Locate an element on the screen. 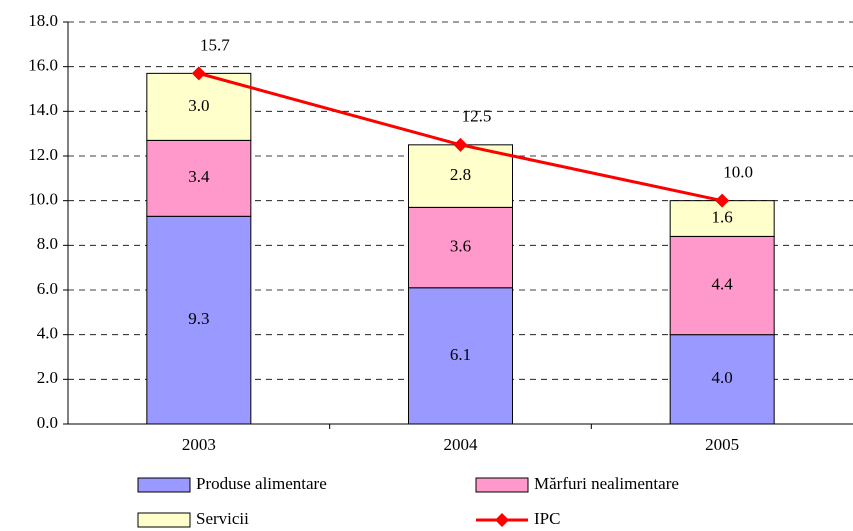  legend-marker is located at coordinates (502, 520).